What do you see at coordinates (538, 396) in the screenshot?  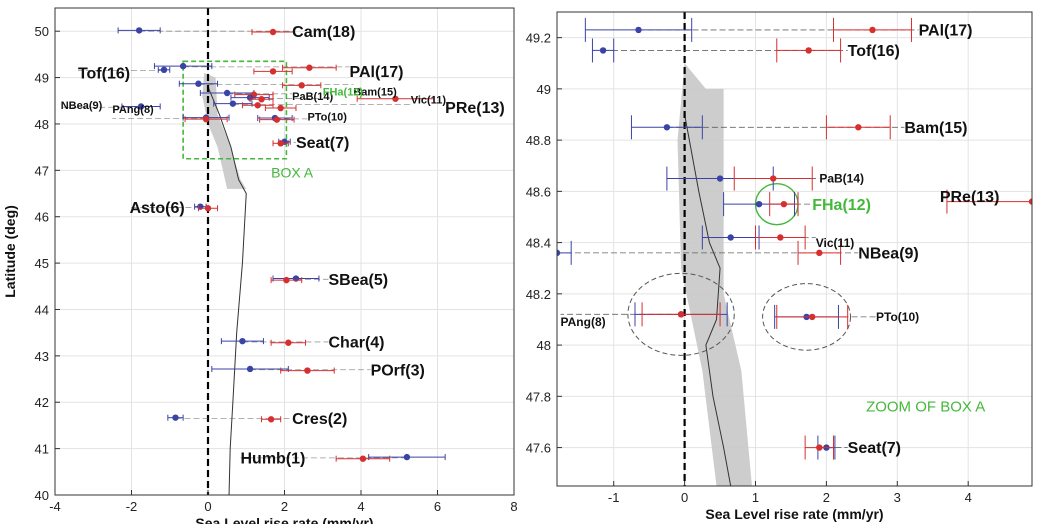 I see `chart-2-ytick-label: 47.8` at bounding box center [538, 396].